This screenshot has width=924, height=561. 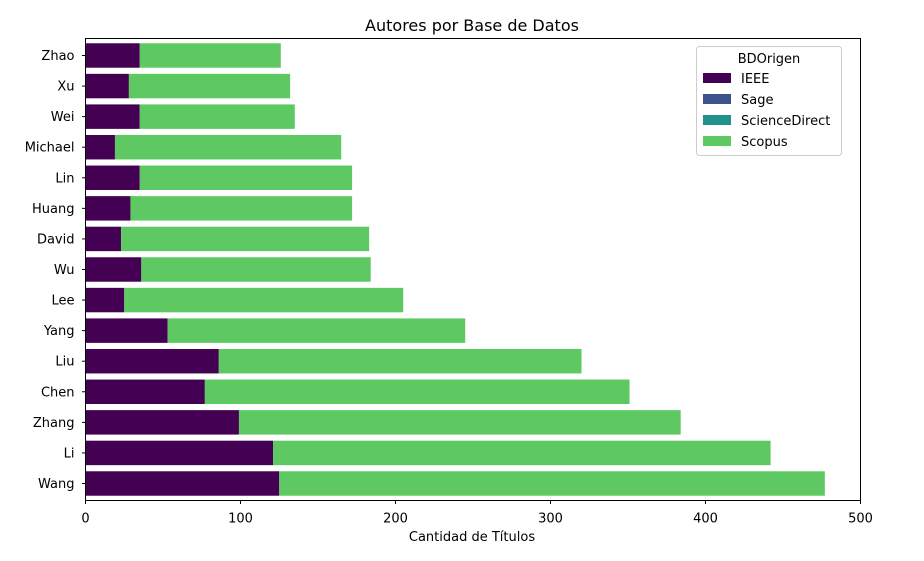 What do you see at coordinates (64, 362) in the screenshot?
I see `y-tick-label: Liu` at bounding box center [64, 362].